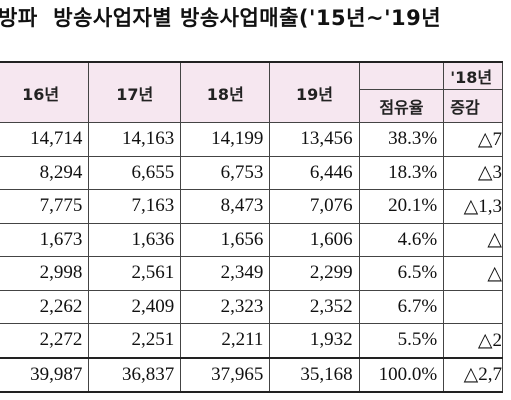 The width and height of the screenshot is (511, 400). Describe the element at coordinates (314, 206) in the screenshot. I see `cell-19: 7,076` at that location.